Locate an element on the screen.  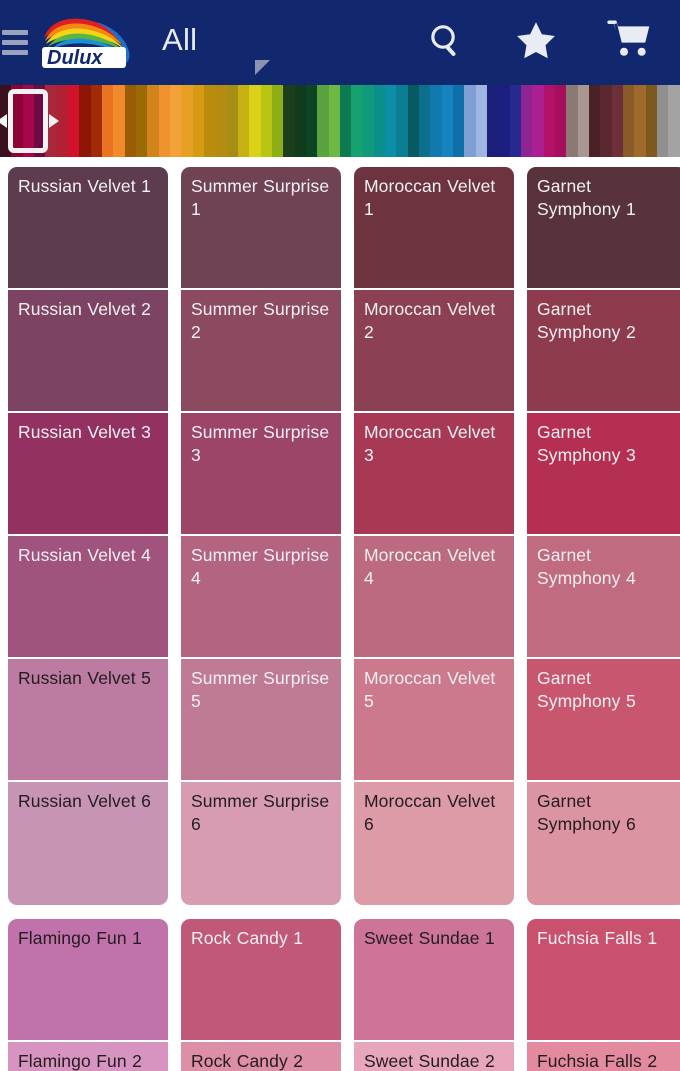
colour-swatch: Moroccan Velvet 4 is located at coordinates (434, 597).